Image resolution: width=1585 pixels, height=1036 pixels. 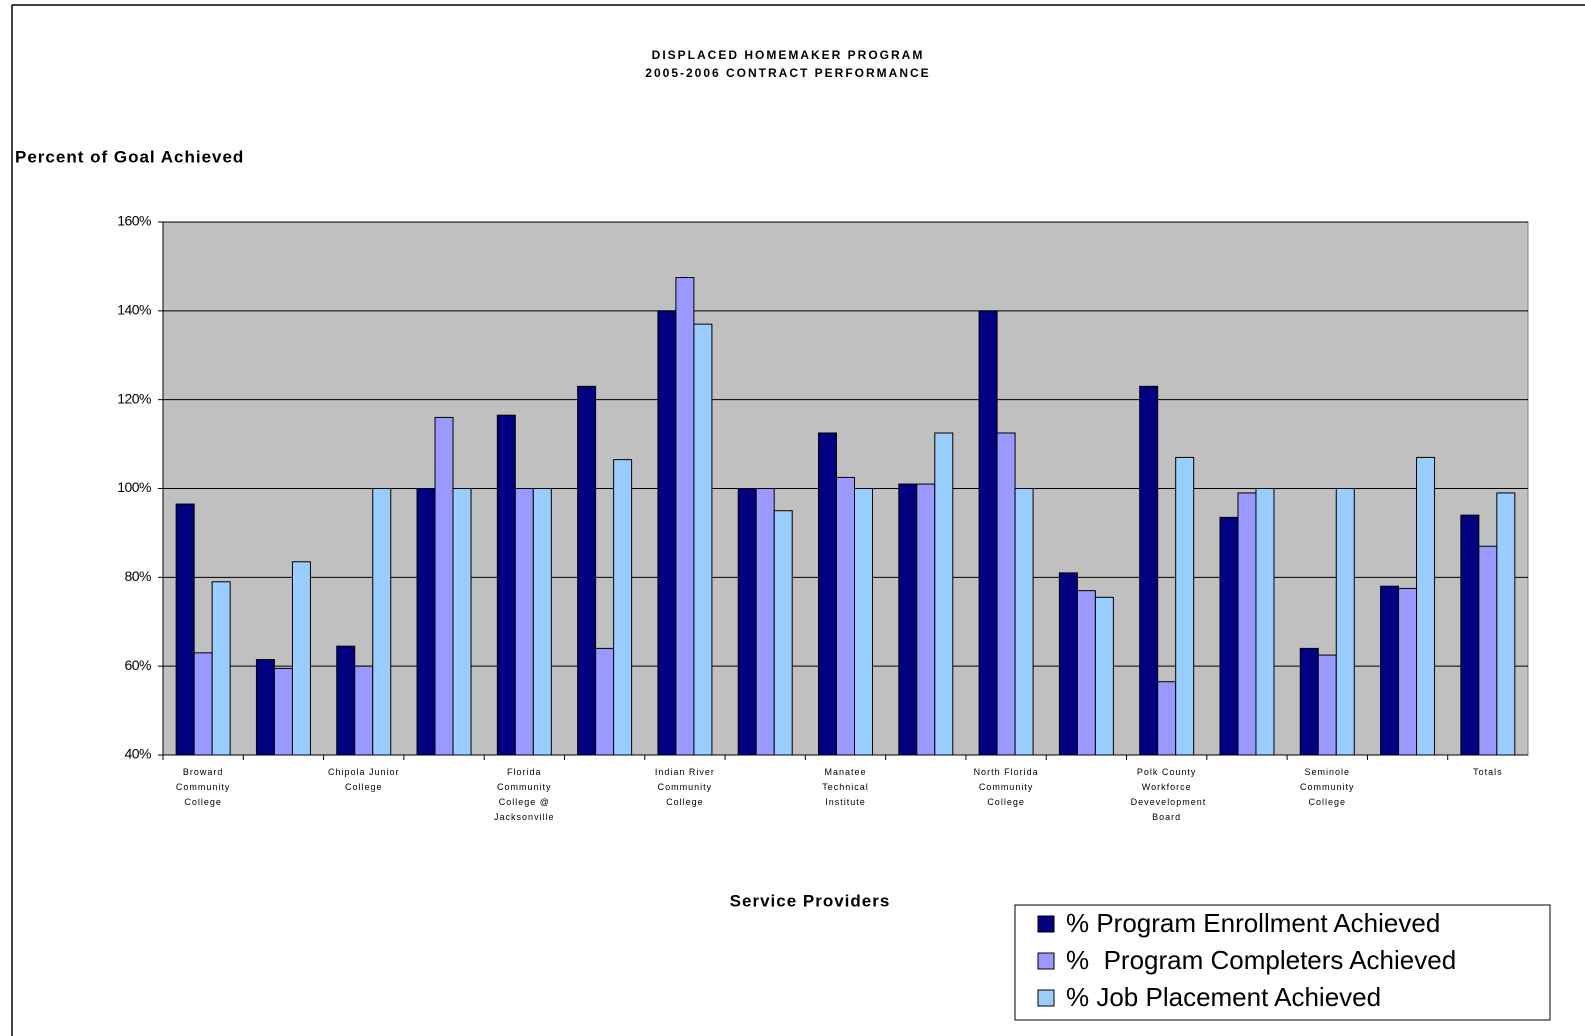 What do you see at coordinates (524, 794) in the screenshot?
I see `x-tick-label: Florida Community College @ Jacksonville` at bounding box center [524, 794].